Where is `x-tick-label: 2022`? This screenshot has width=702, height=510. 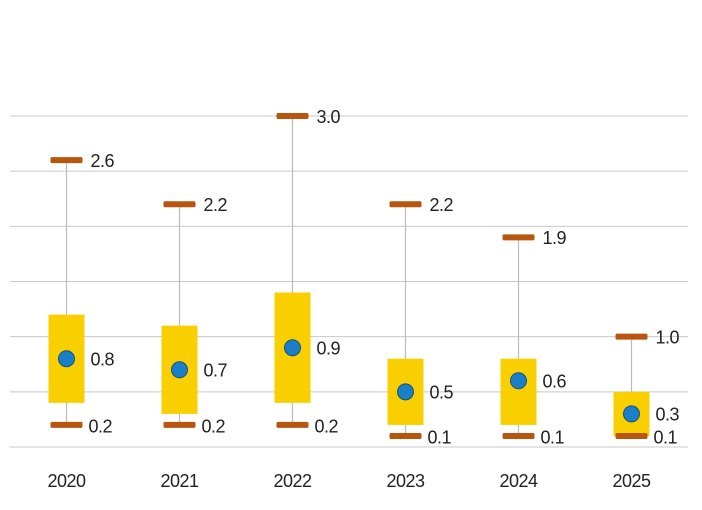
x-tick-label: 2022 is located at coordinates (292, 481).